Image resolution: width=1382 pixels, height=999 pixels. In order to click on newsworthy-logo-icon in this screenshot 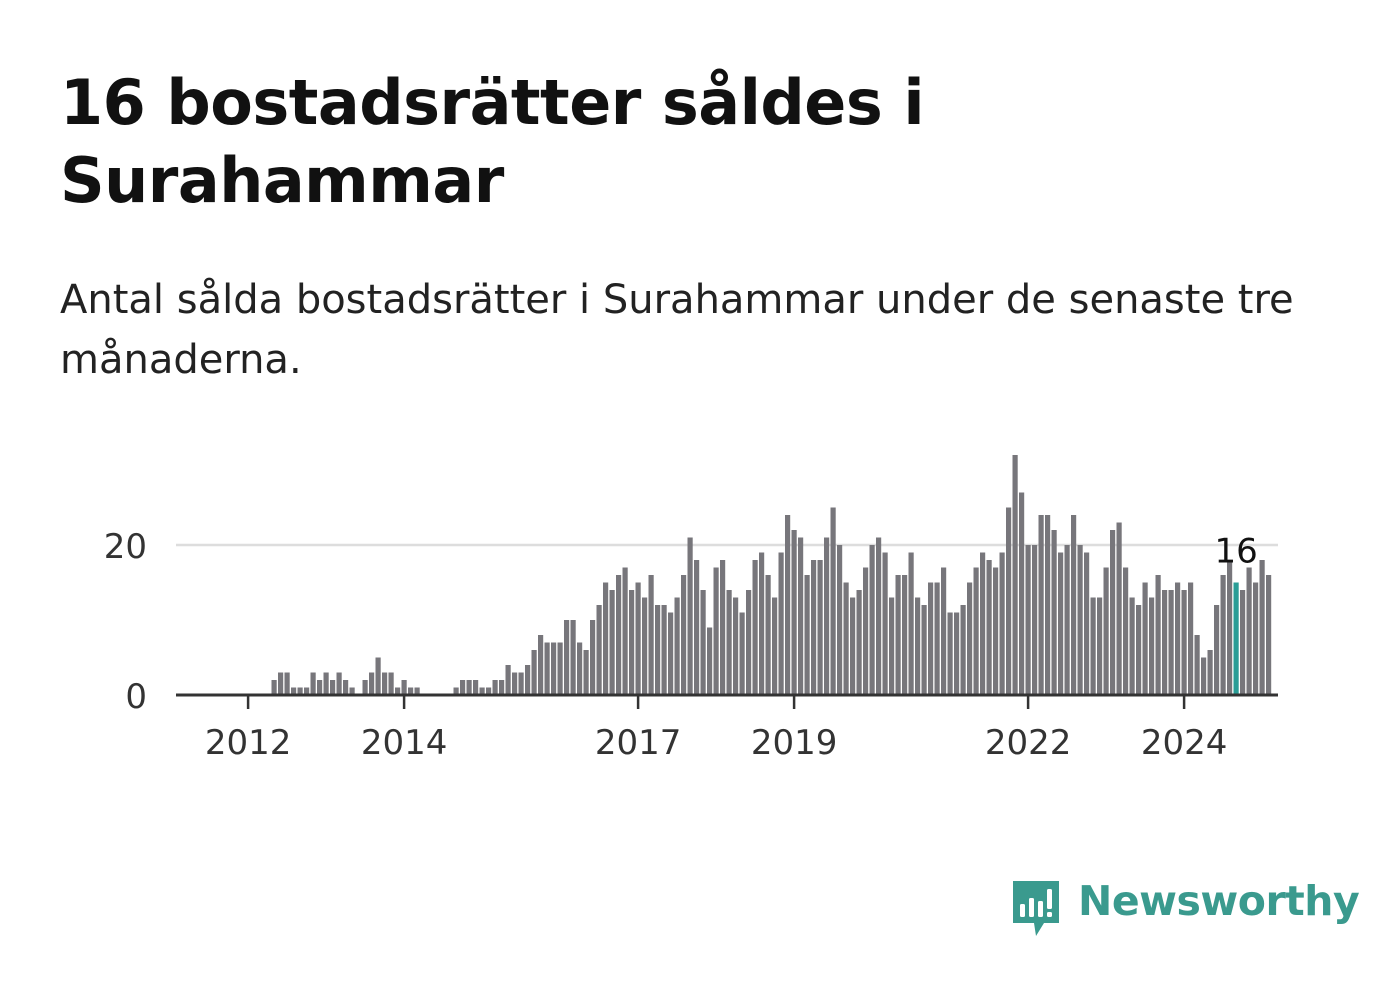, I will do `click(1036, 908)`.